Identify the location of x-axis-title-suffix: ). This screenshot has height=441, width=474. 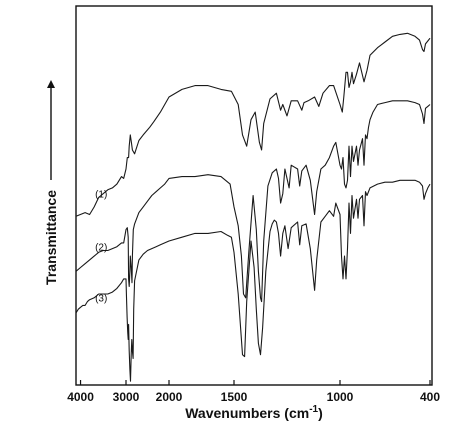
(320, 413).